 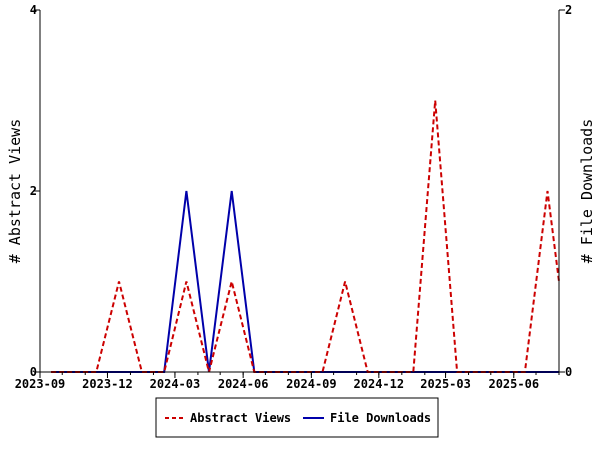 What do you see at coordinates (513, 384) in the screenshot?
I see `x-tick-label: 2025-06` at bounding box center [513, 384].